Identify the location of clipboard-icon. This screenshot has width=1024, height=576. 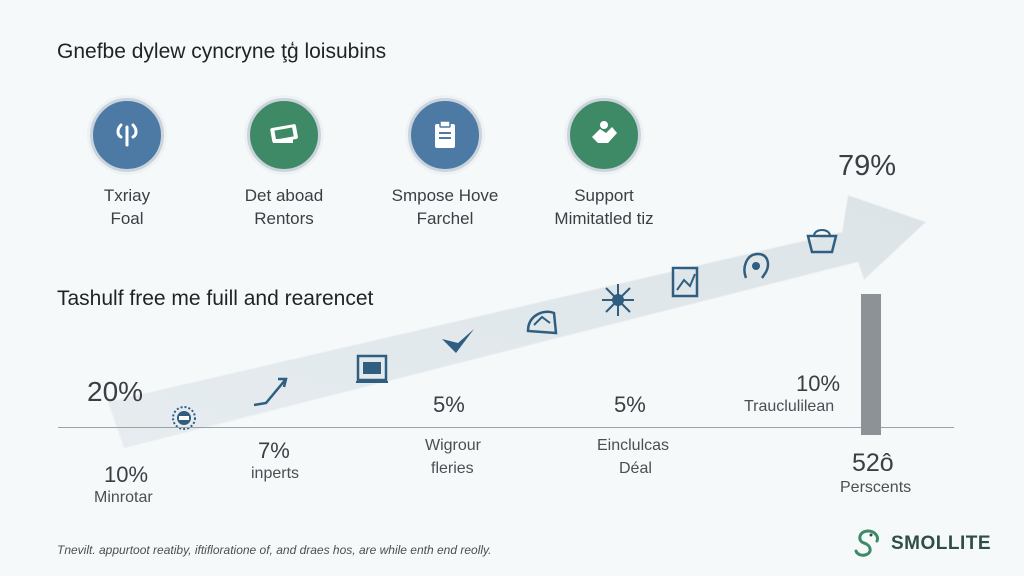
(445, 135).